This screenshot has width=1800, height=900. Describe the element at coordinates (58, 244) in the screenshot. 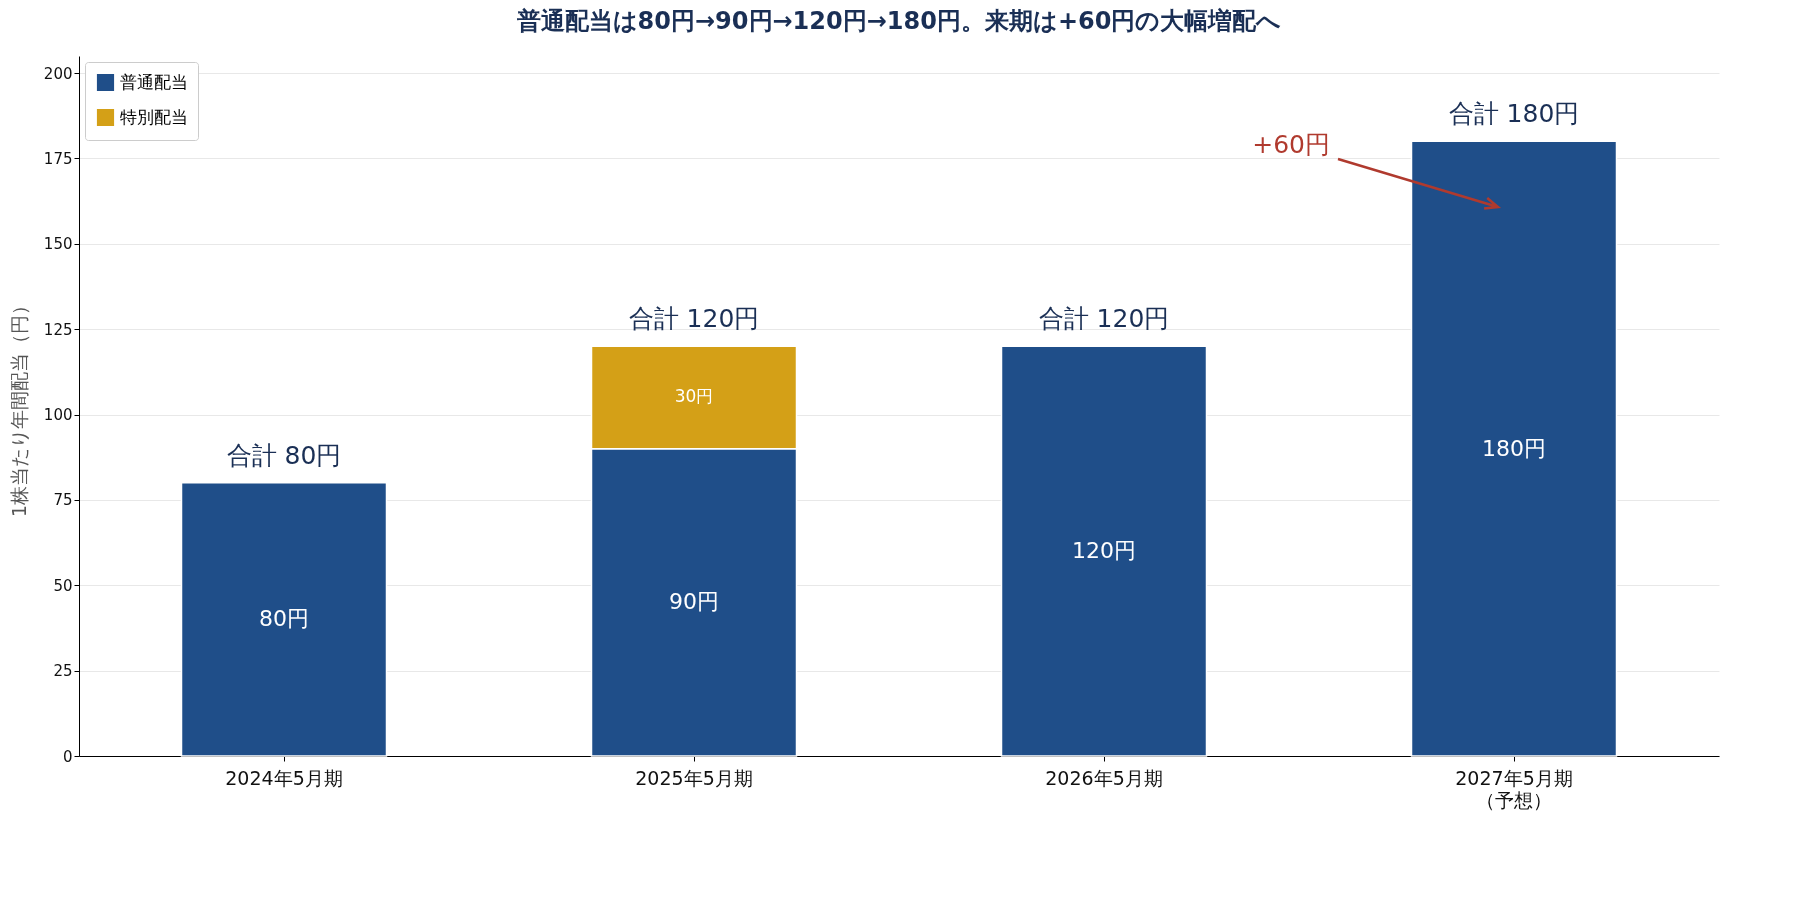

I see `y-tick-label: 150` at that location.